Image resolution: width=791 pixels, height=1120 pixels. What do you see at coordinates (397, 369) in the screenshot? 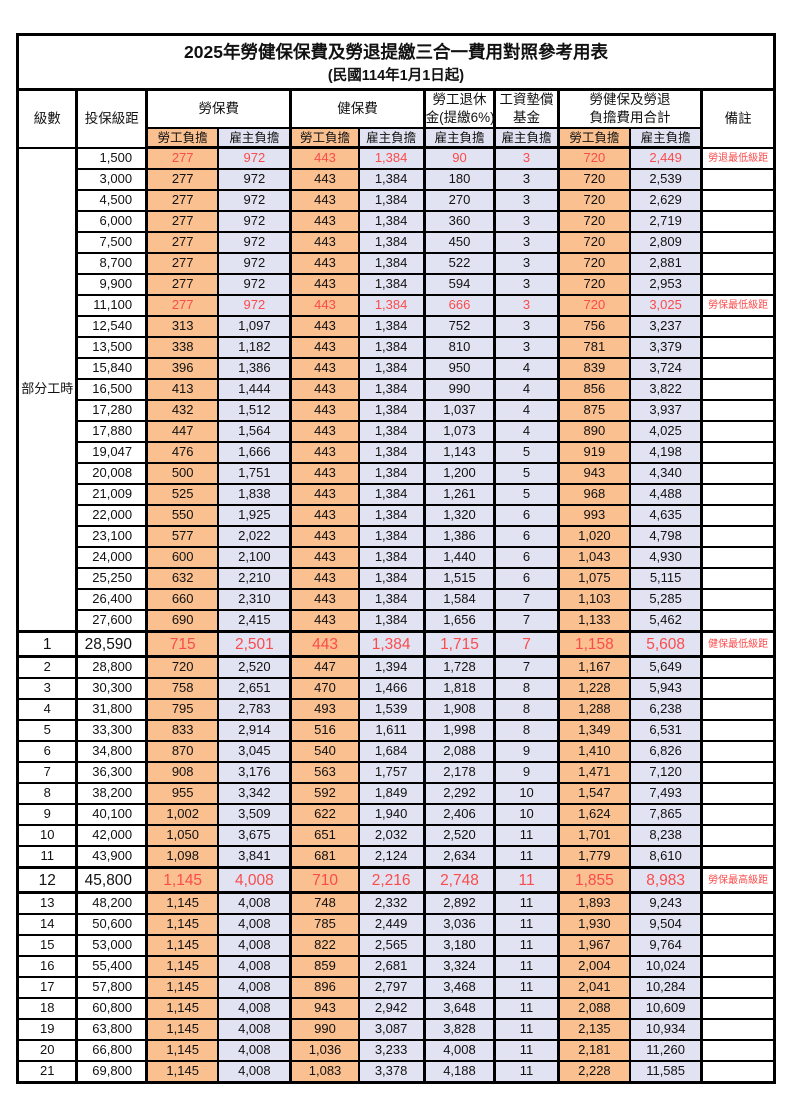
I see `table-row: 15,840 396 1,386 443 1,384 950 4 839 3,724` at bounding box center [397, 369].